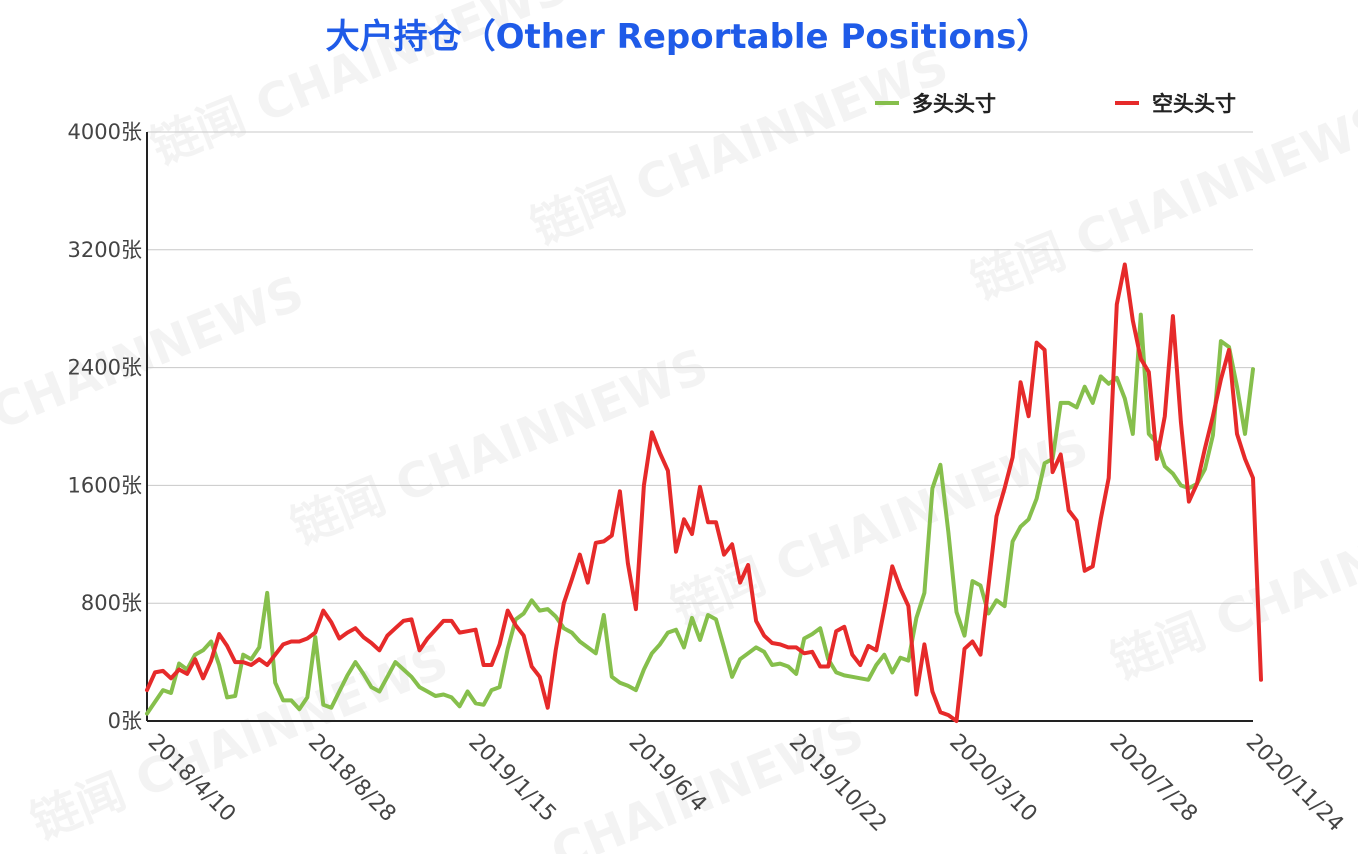 The image size is (1358, 854). I want to click on y-tick-label: 800张, so click(111, 603).